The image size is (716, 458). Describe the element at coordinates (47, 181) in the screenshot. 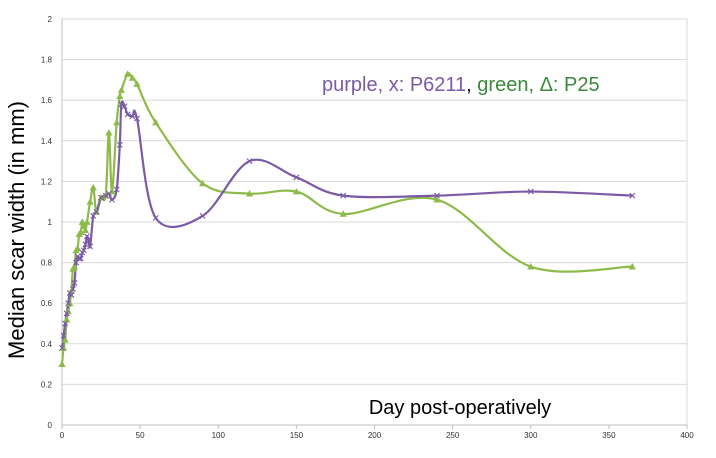

I see `y-tick-label: 1.2` at that location.